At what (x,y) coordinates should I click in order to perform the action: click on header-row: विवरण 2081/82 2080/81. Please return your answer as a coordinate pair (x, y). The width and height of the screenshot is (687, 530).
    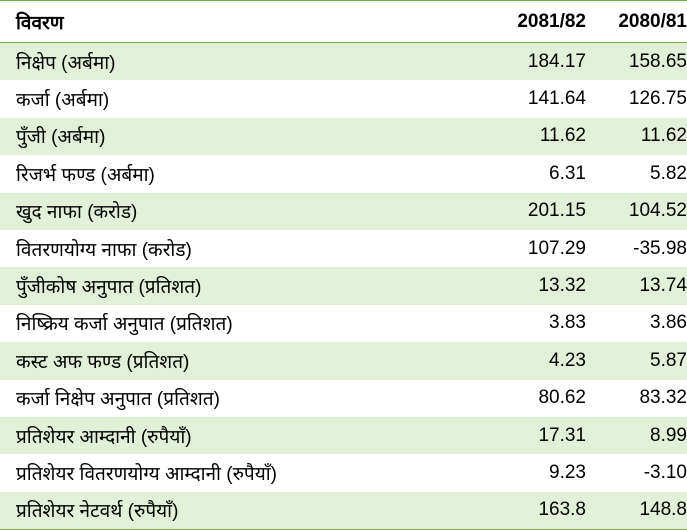
    Looking at the image, I should click on (343, 21).